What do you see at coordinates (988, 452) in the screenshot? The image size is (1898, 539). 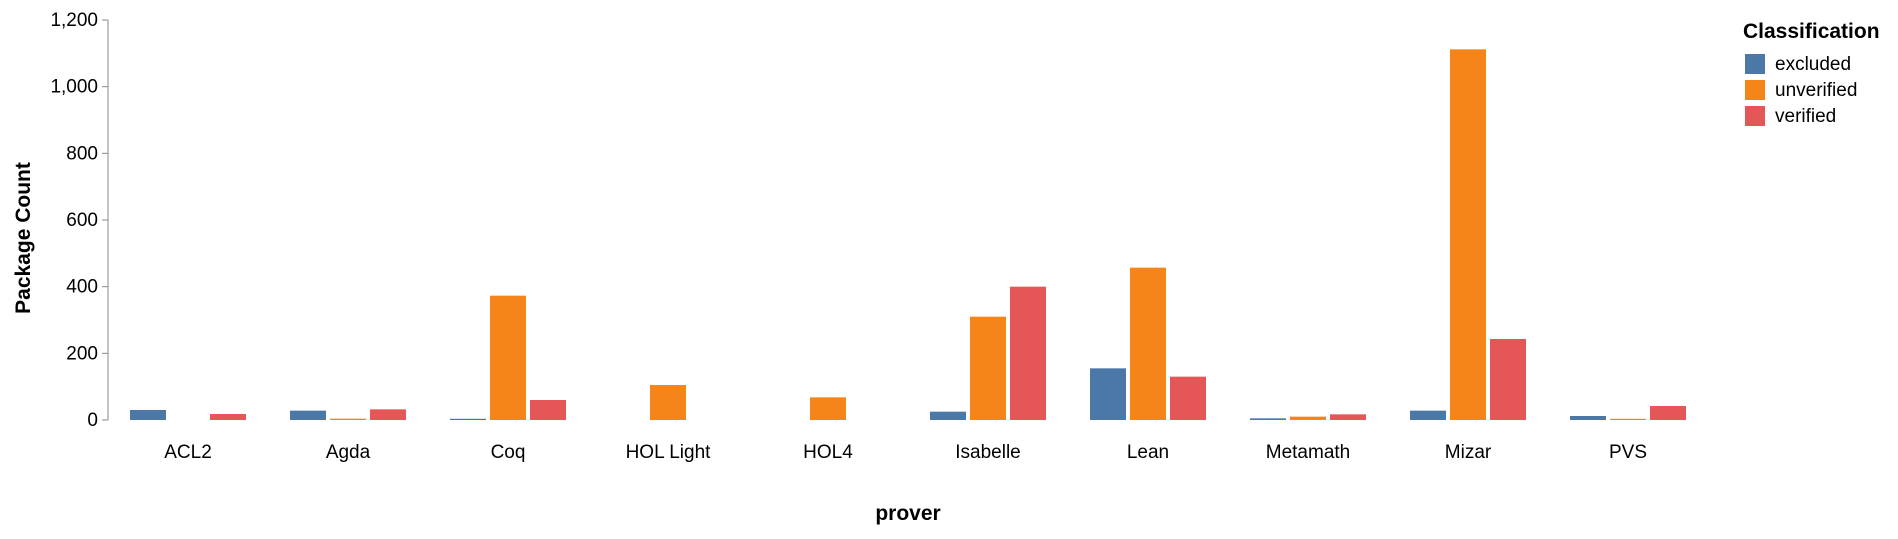 I see `x-tick-label: Isabelle` at bounding box center [988, 452].